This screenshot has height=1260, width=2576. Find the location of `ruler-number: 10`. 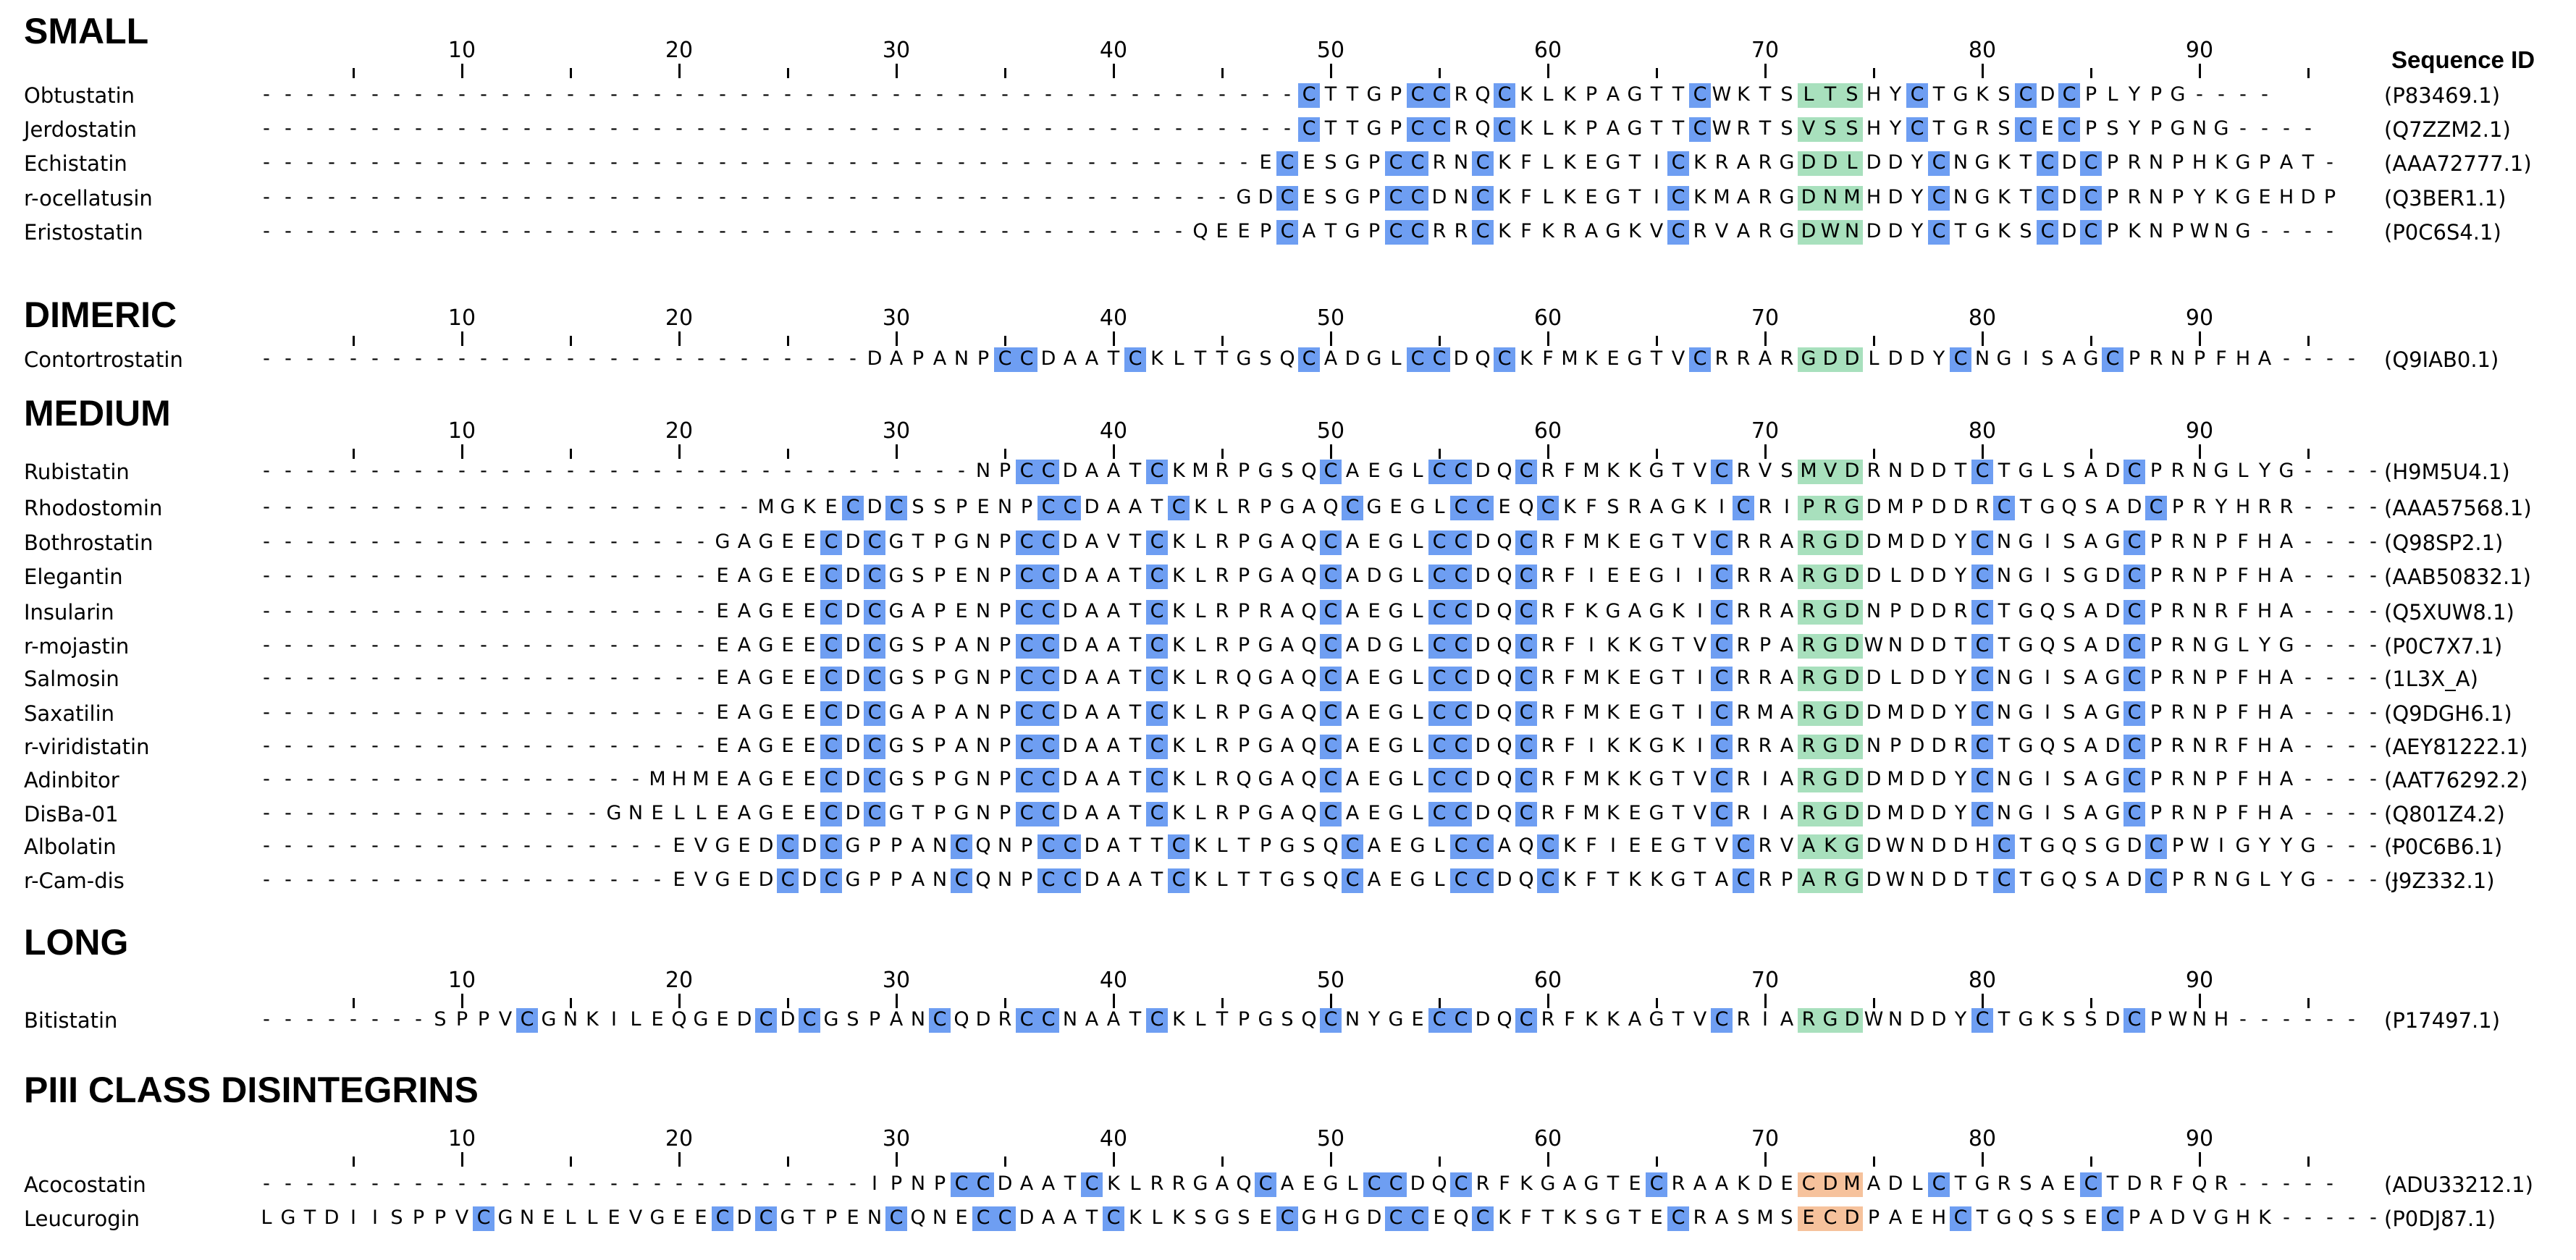

ruler-number: 10 is located at coordinates (461, 318).